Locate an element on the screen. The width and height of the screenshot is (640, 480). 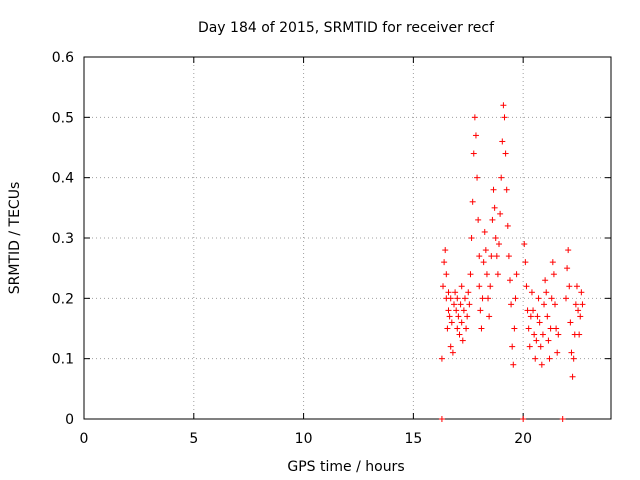
y-tick-label: 0.2 is located at coordinates (63, 299).